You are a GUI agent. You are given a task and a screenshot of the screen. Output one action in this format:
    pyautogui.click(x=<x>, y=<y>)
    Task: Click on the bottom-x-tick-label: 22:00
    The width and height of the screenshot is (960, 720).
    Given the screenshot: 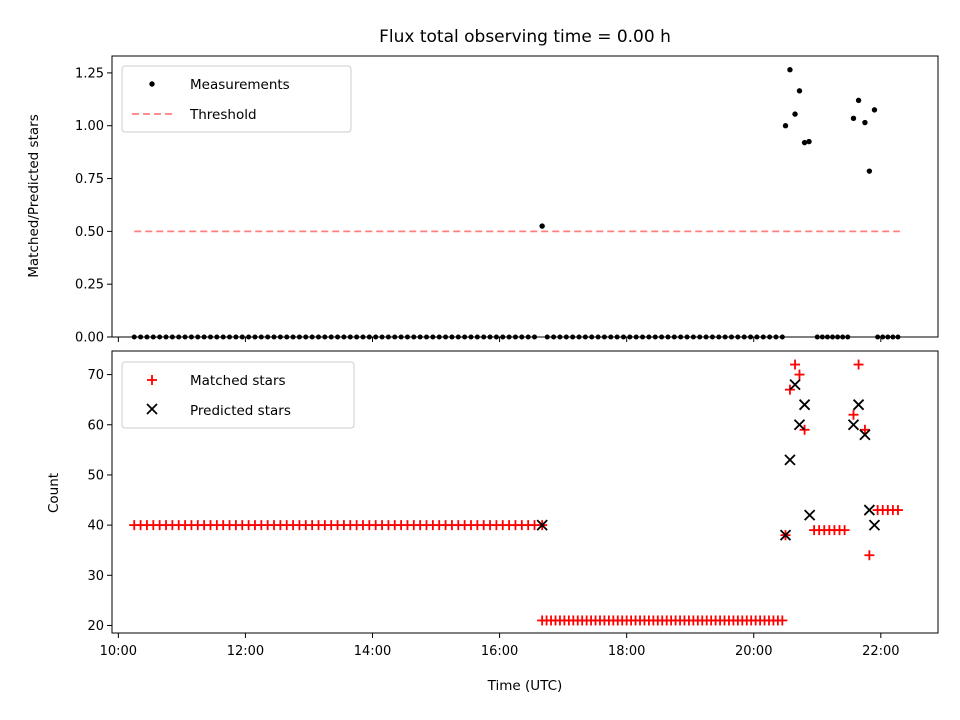 What is the action you would take?
    pyautogui.click(x=880, y=651)
    